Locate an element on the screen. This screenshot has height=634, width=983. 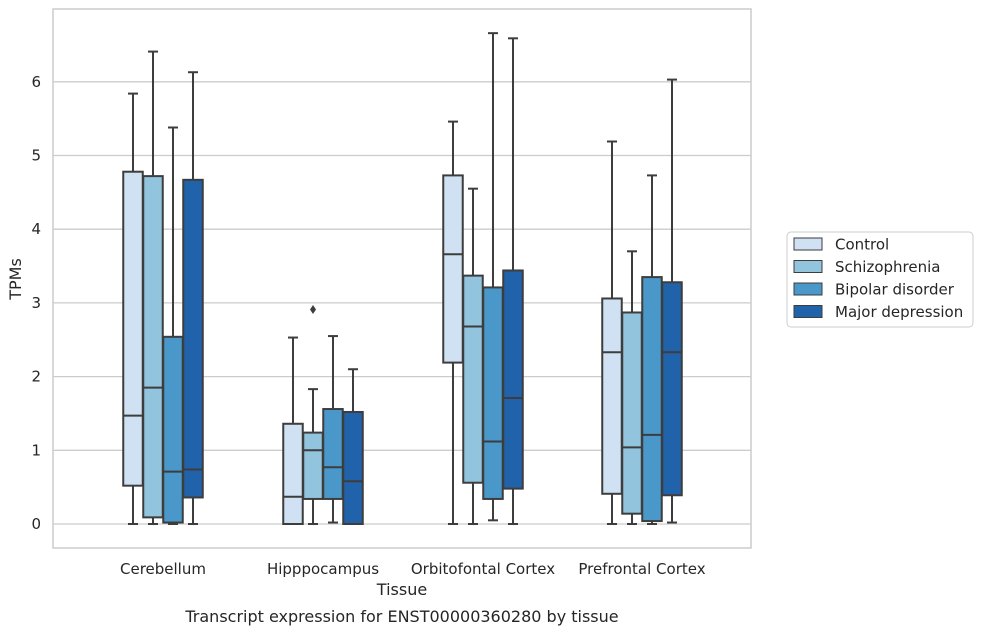
box-hipppocampus-schizophrenia is located at coordinates (313, 415).